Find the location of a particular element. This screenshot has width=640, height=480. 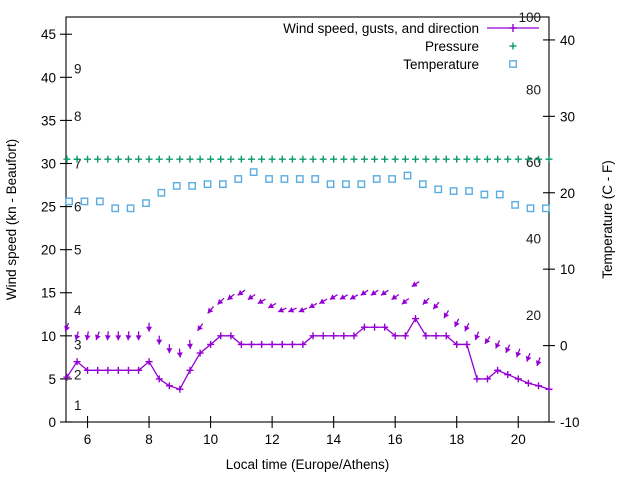

legend-label: Wind speed, gusts, and direction is located at coordinates (381, 28).